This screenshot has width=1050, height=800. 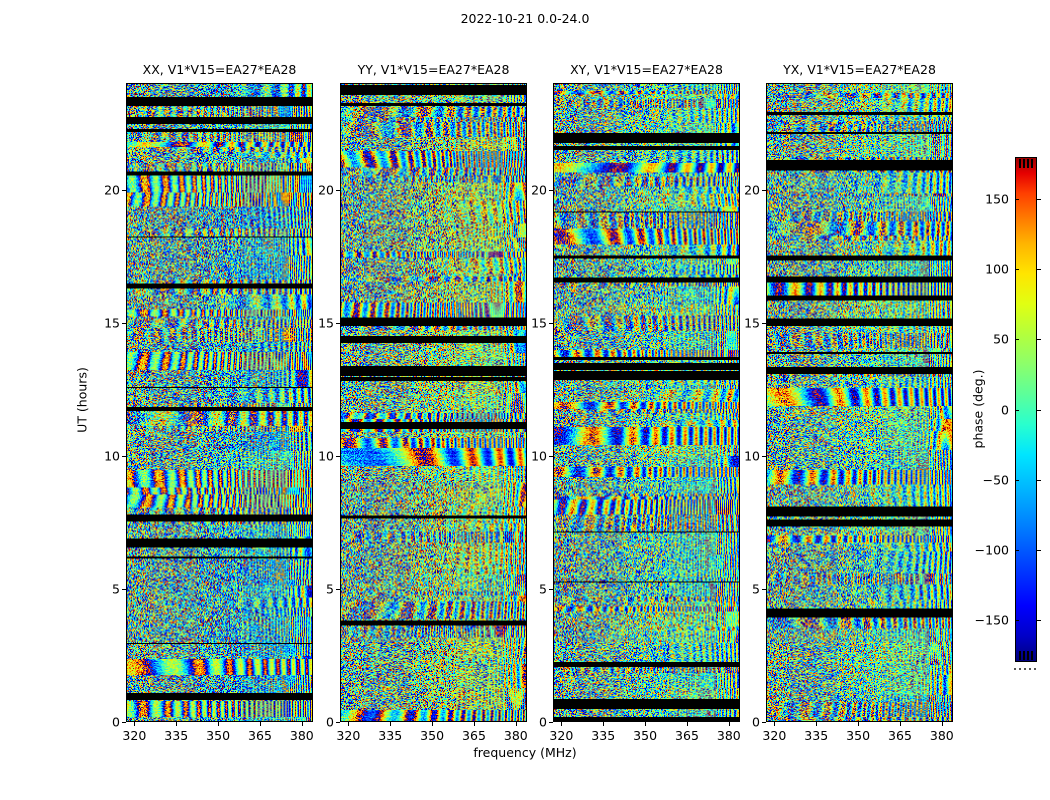 What do you see at coordinates (978, 409) in the screenshot?
I see `colorbar-label: phase (deg.)` at bounding box center [978, 409].